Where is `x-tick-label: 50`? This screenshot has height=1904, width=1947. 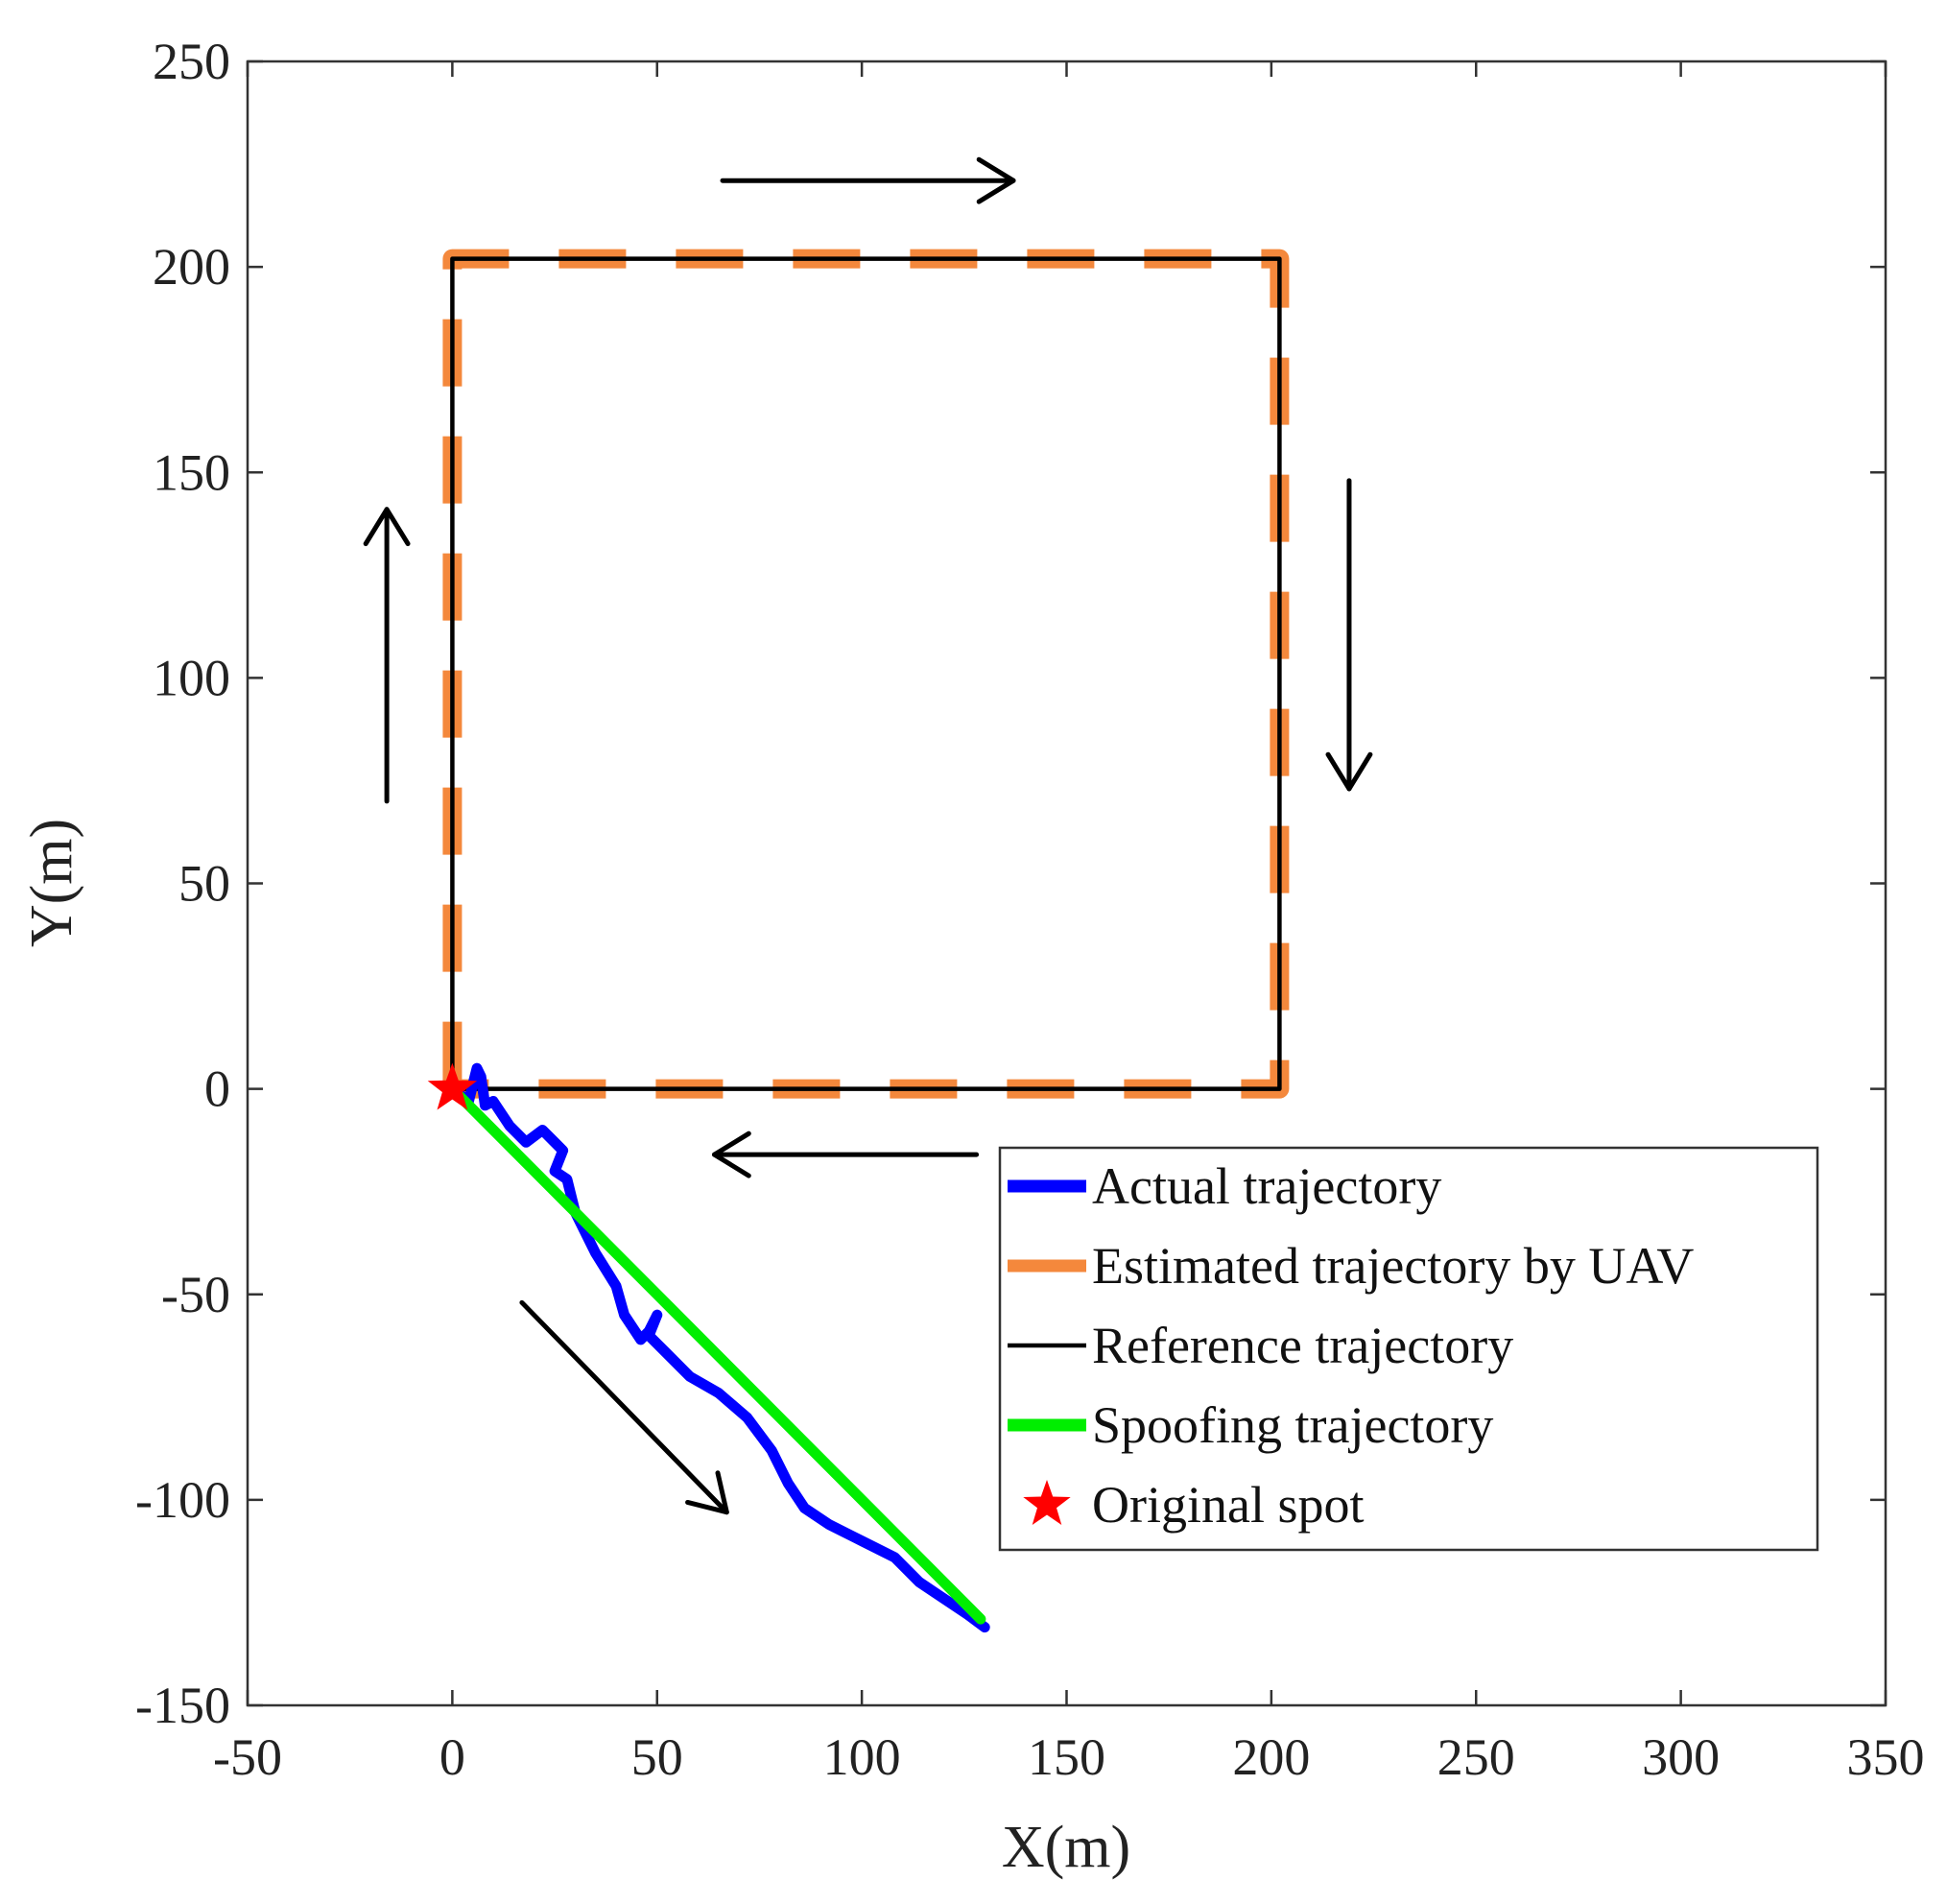 x-tick-label: 50 is located at coordinates (657, 1757).